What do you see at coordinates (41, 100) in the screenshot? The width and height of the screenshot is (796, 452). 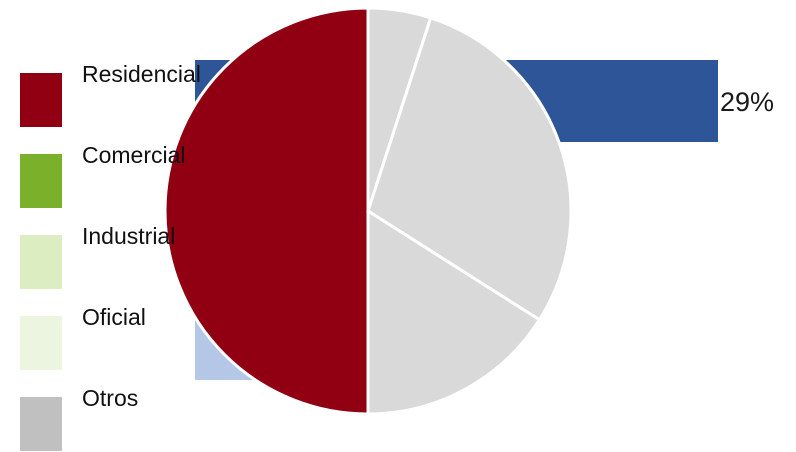 I see `legend-swatch-residencial` at bounding box center [41, 100].